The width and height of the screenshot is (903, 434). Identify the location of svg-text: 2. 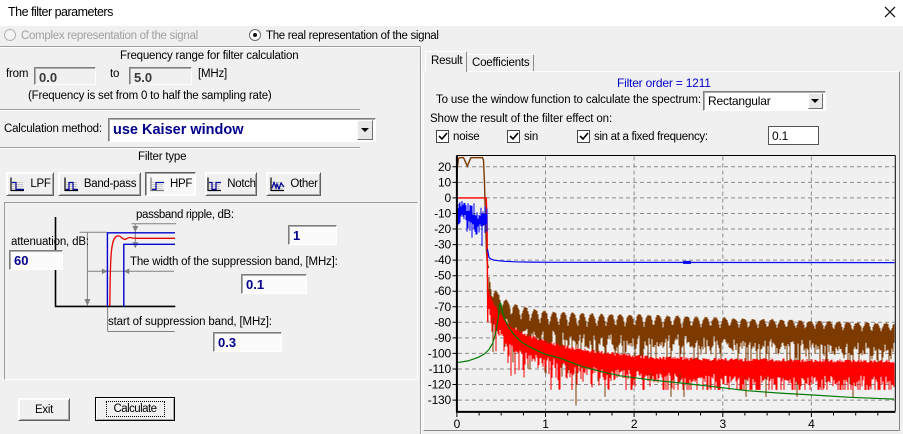
(634, 424).